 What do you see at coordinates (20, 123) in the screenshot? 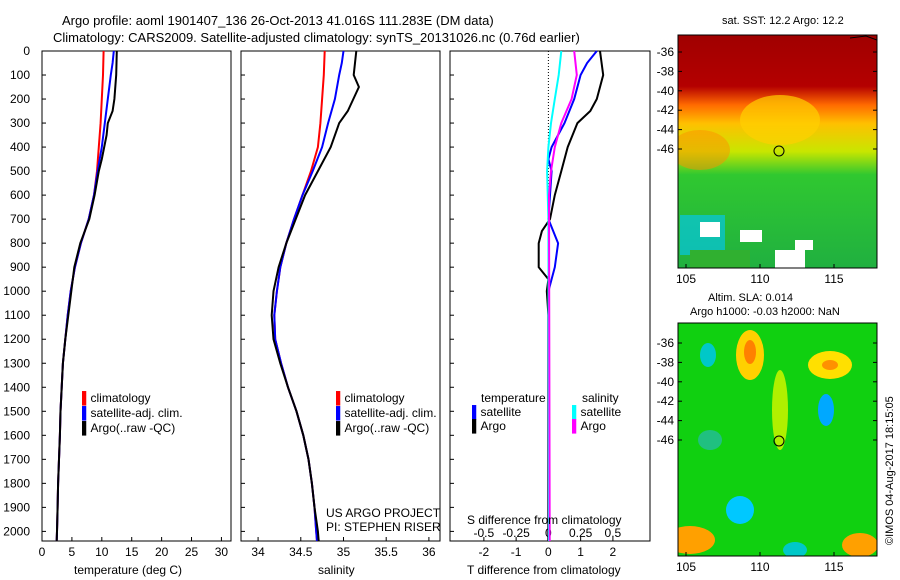
I see `y-tick-label: 300` at bounding box center [20, 123].